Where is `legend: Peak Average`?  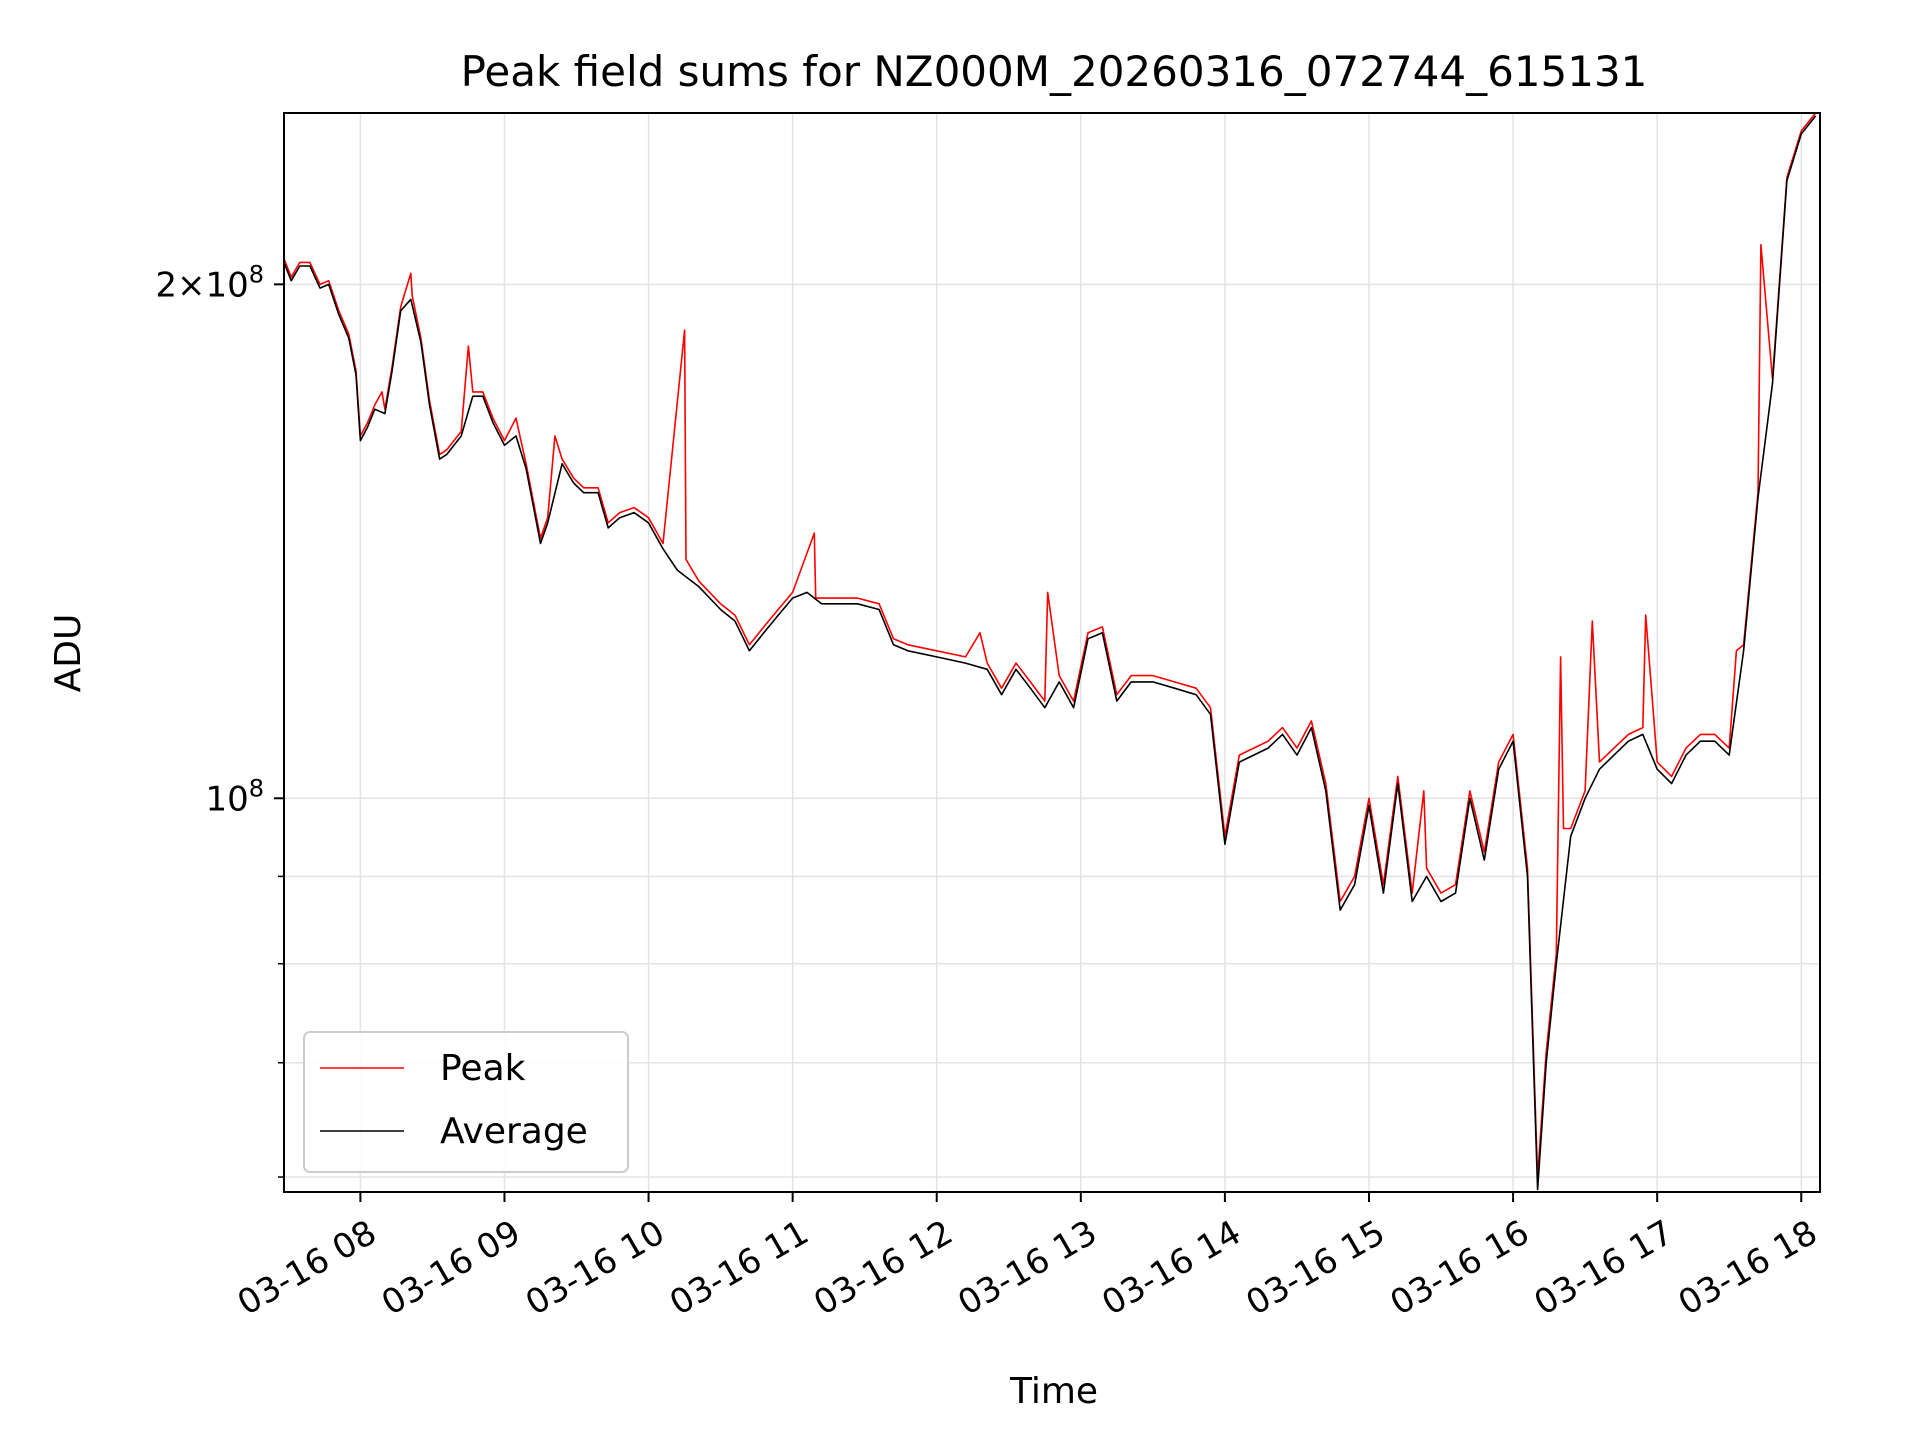 legend: Peak Average is located at coordinates (466, 1102).